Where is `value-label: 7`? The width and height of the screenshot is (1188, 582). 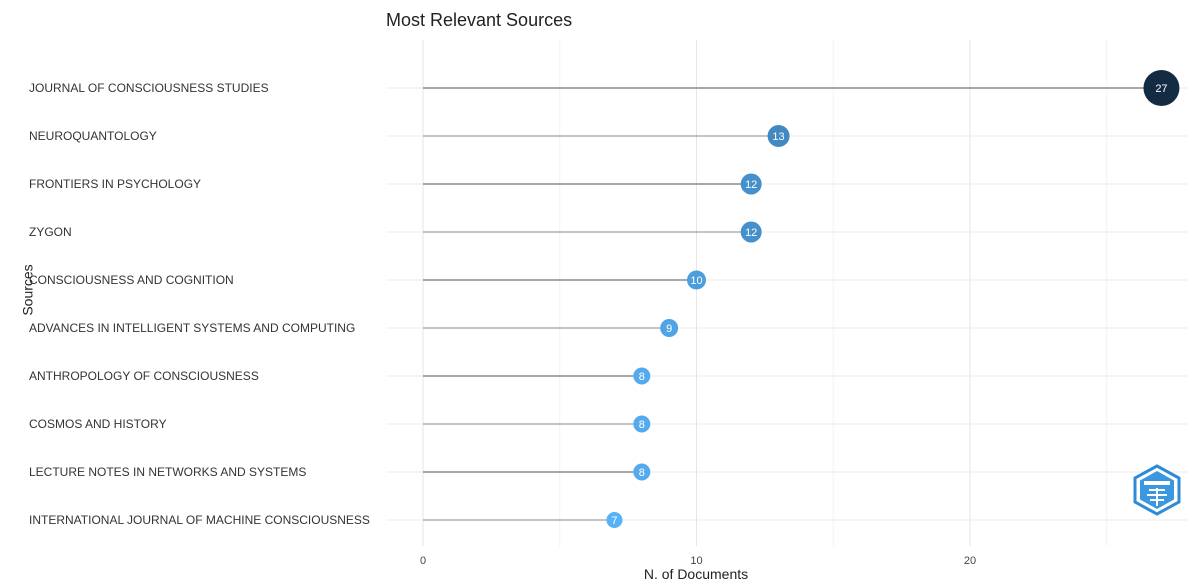 value-label: 7 is located at coordinates (614, 521).